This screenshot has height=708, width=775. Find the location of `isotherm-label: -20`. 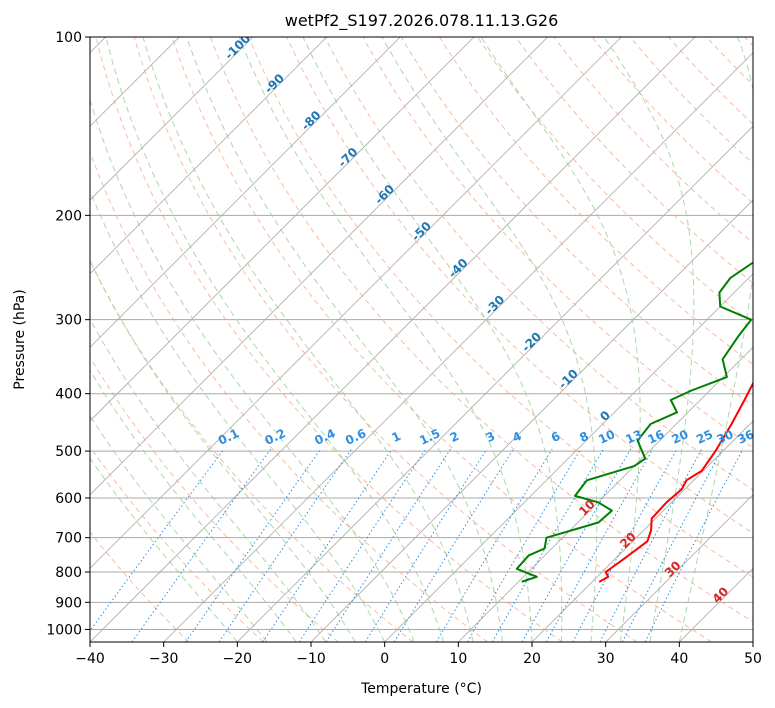

isotherm-label: -20 is located at coordinates (531, 341).